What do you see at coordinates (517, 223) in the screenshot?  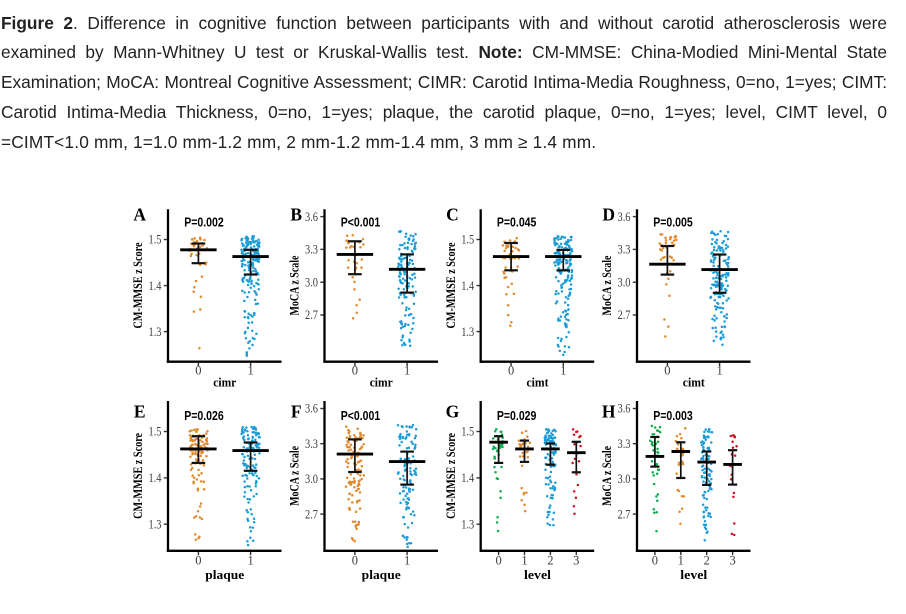 I see `svg-text: P=0.045` at bounding box center [517, 223].